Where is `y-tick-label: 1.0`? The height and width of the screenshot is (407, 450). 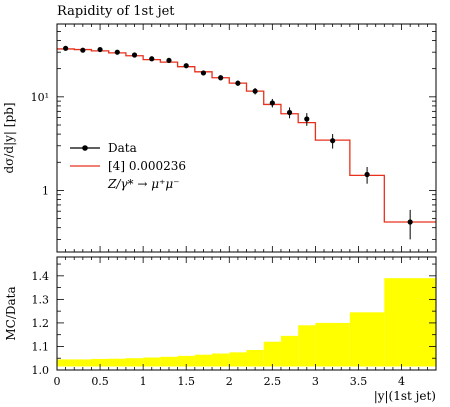 y-tick-label: 1.0 is located at coordinates (41, 370).